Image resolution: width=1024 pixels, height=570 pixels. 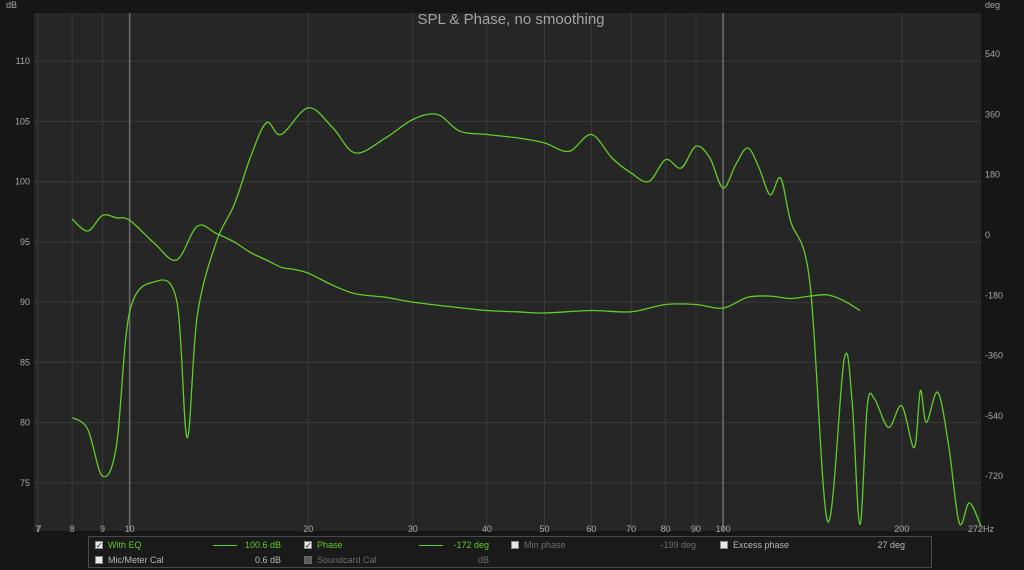 What do you see at coordinates (471, 545) in the screenshot?
I see `phase-value: -172 deg` at bounding box center [471, 545].